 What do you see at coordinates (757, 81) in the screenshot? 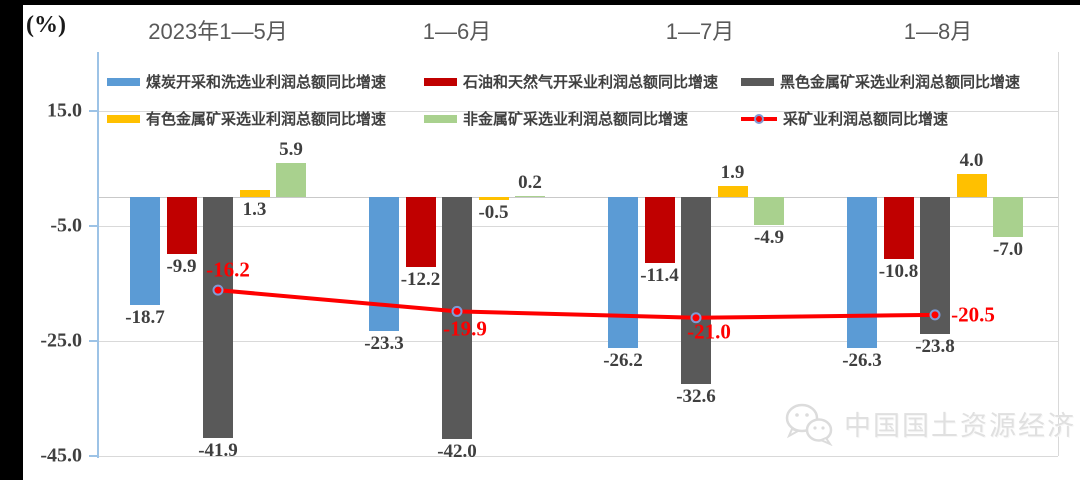
I see `legend-swatch-ferrous` at bounding box center [757, 81].